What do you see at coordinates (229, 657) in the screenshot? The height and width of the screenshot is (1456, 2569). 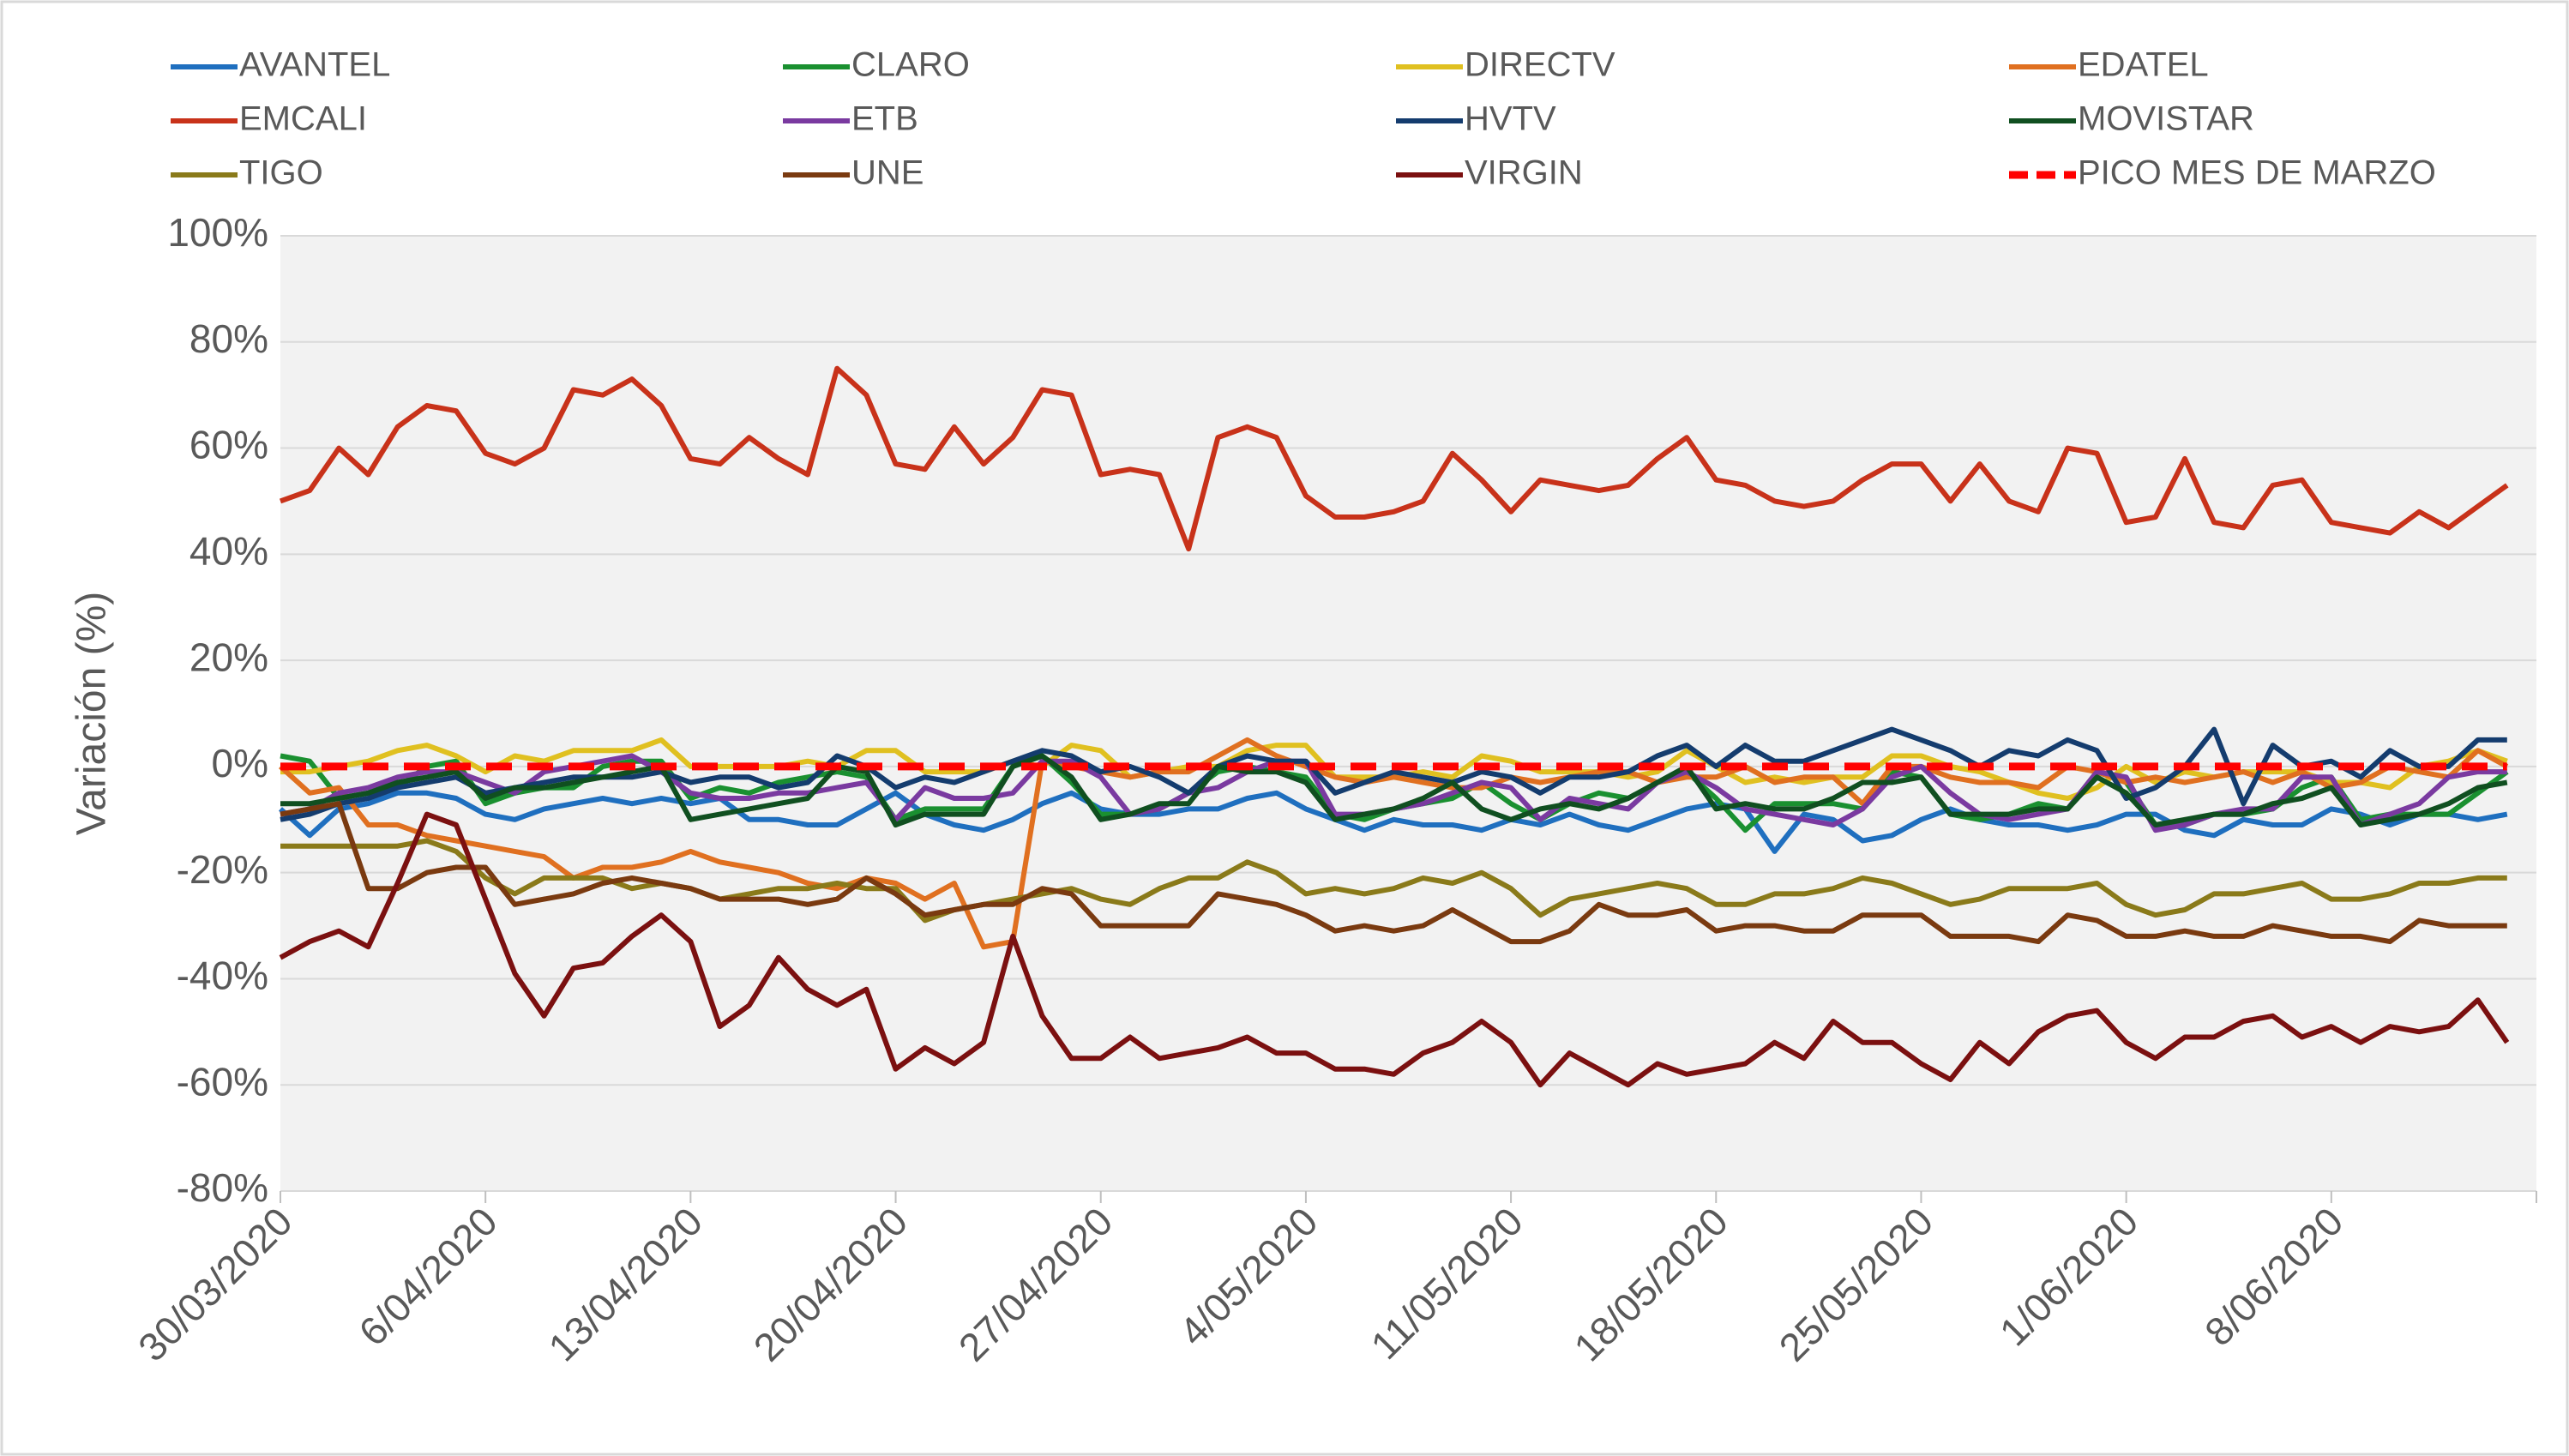 I see `y-tick-label: 20%` at bounding box center [229, 657].